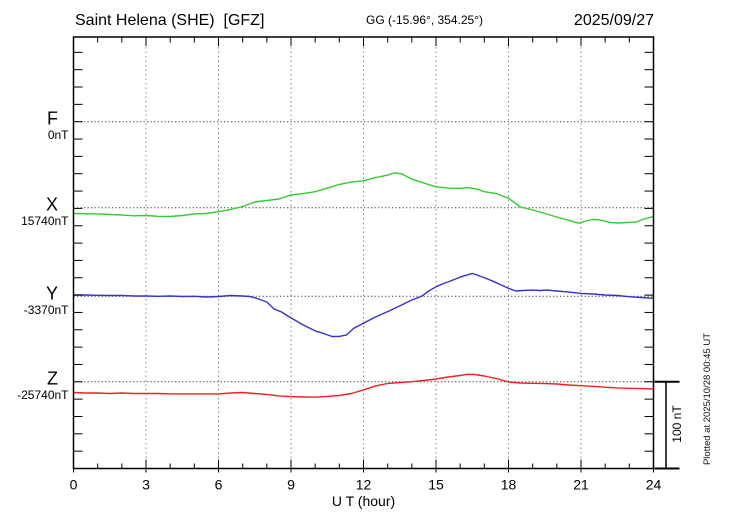  What do you see at coordinates (363, 385) in the screenshot?
I see `trace-z` at bounding box center [363, 385].